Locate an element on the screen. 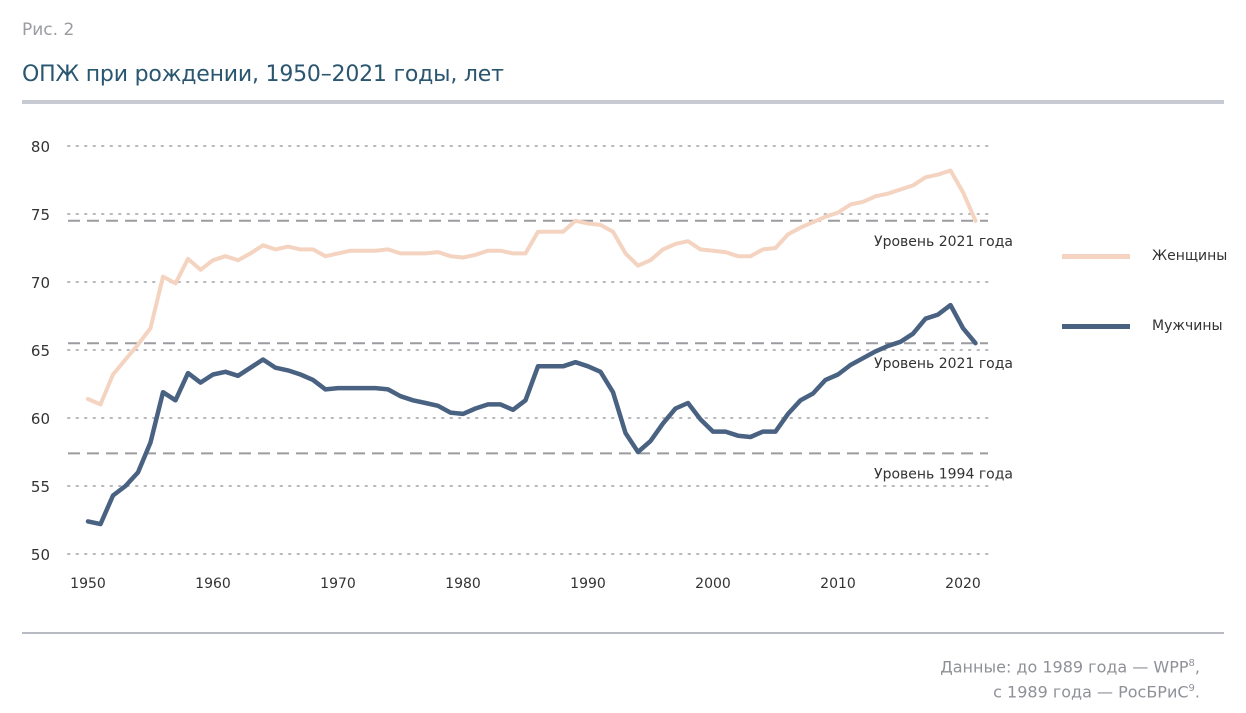  legend-item-male: Мужчины is located at coordinates (1144, 326).